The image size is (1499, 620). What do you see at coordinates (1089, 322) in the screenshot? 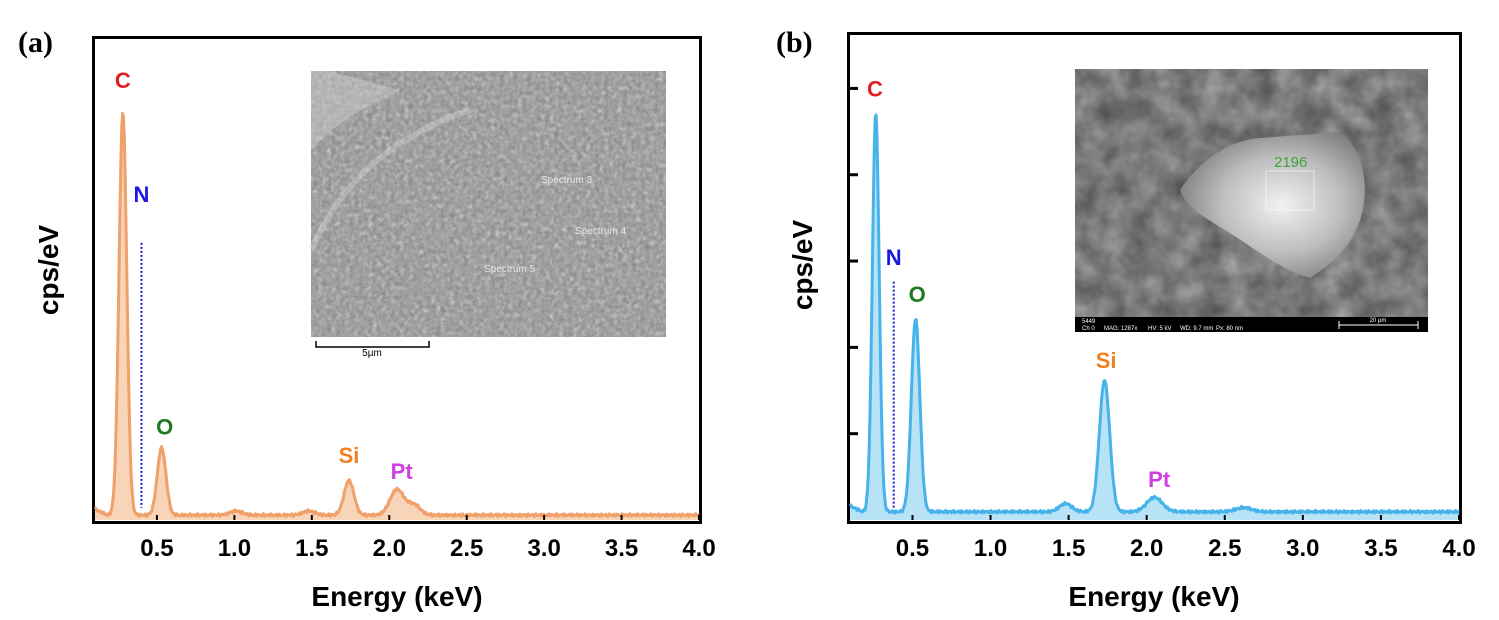
I see `panel-b-sem-info-id: 5449` at bounding box center [1089, 322].